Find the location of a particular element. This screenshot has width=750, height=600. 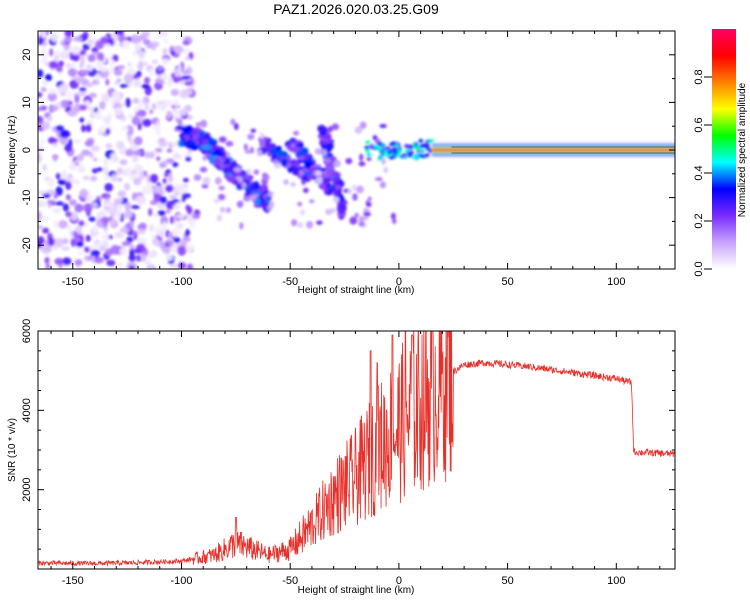

x-tick-label: 50 is located at coordinates (507, 581).